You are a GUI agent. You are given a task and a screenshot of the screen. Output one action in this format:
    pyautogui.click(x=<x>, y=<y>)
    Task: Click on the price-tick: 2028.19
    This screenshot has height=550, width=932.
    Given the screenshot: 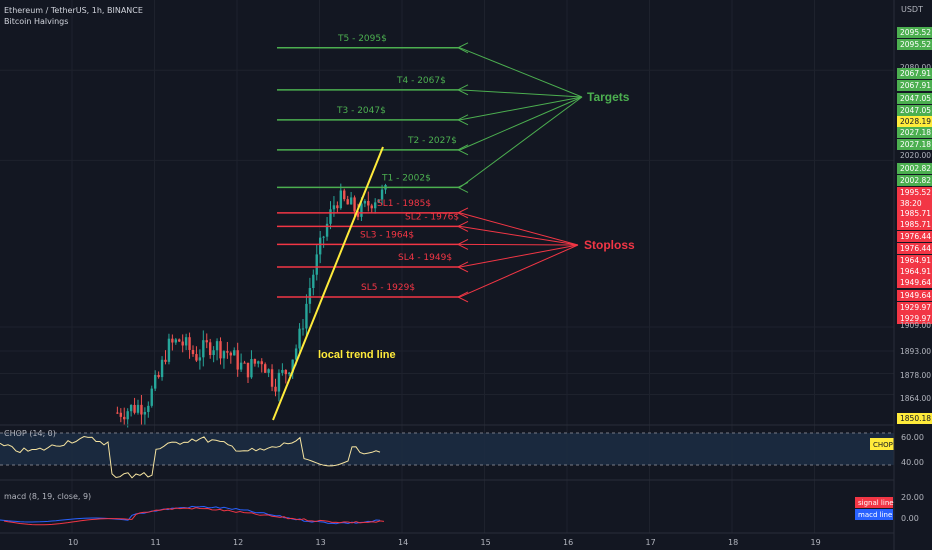 What is the action you would take?
    pyautogui.click(x=915, y=121)
    